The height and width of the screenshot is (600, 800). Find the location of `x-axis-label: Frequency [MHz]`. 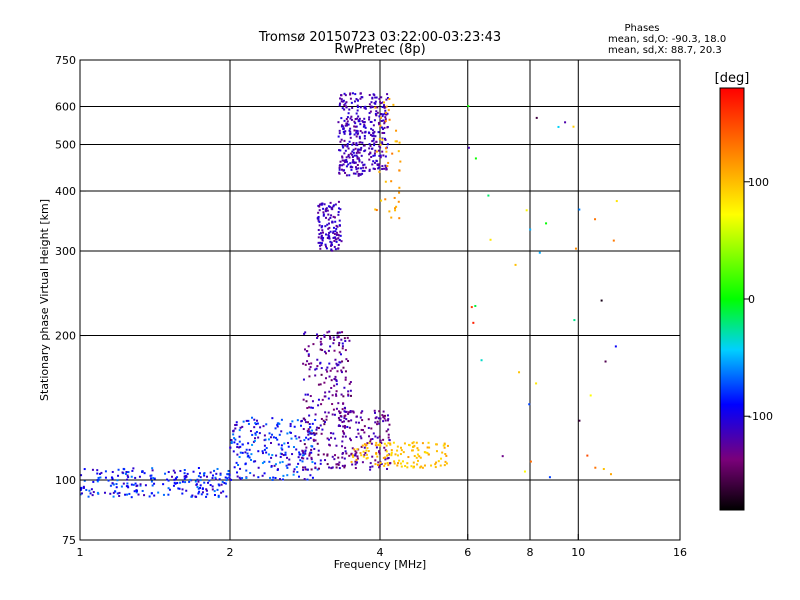

x-axis-label: Frequency [MHz] is located at coordinates (380, 564).